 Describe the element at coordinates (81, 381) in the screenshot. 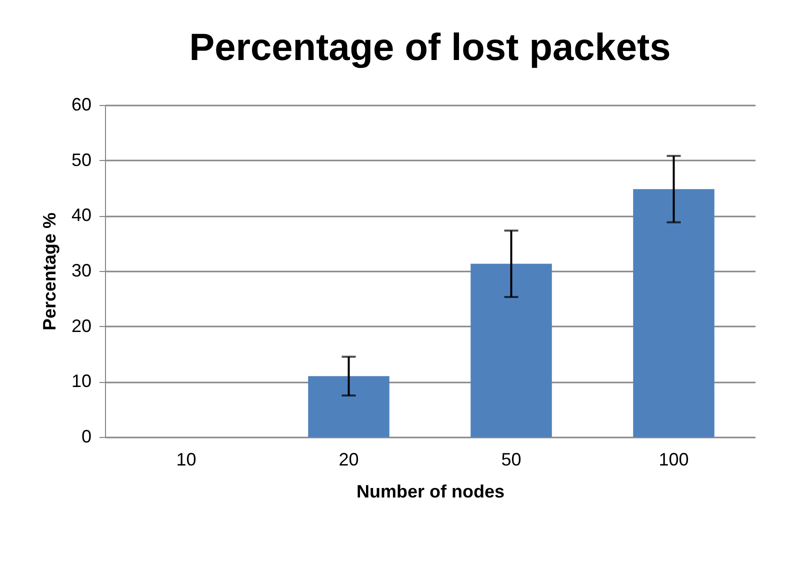

I see `y-tick-label: 10` at that location.